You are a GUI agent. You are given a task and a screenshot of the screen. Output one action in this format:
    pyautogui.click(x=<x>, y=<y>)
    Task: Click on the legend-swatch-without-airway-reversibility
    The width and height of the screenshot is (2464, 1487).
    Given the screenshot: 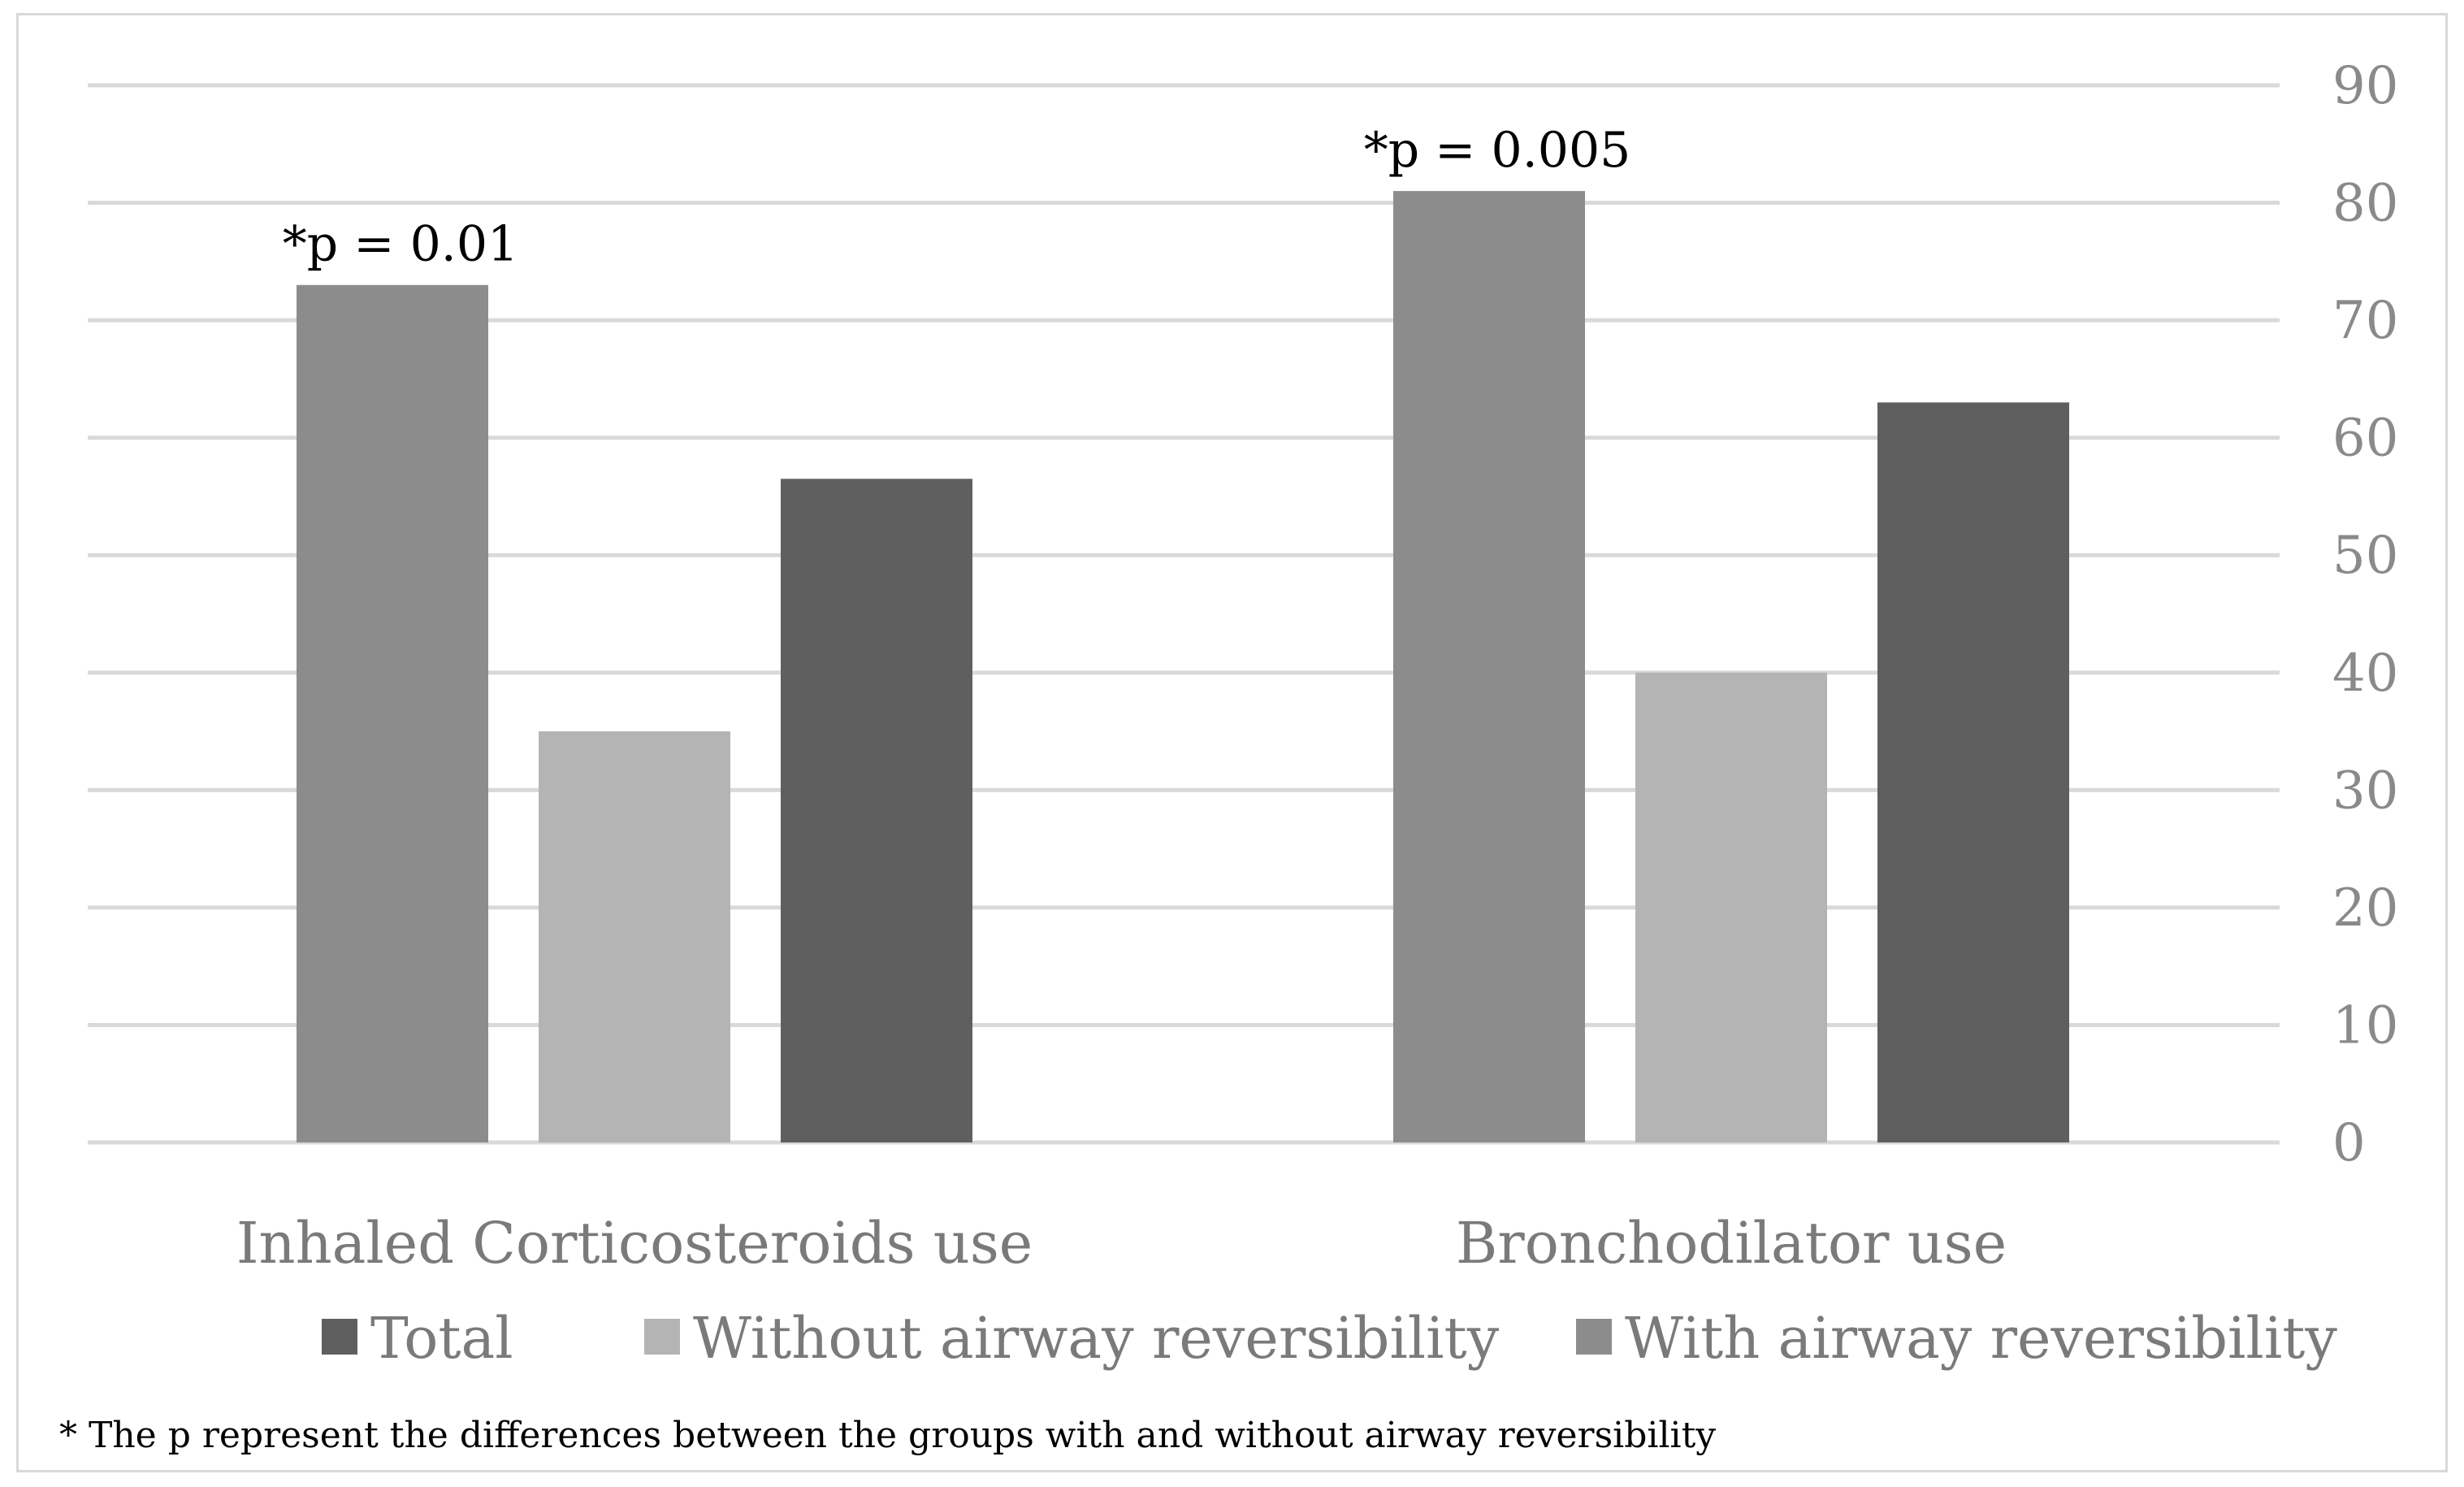 What is the action you would take?
    pyautogui.click(x=662, y=1337)
    